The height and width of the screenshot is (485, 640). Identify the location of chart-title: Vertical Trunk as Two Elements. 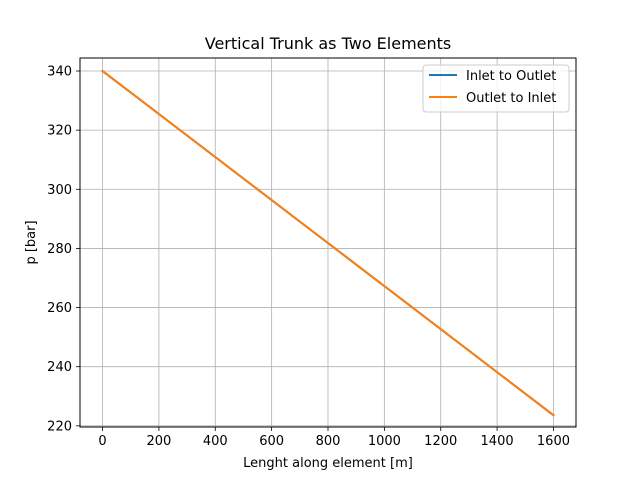
(328, 43).